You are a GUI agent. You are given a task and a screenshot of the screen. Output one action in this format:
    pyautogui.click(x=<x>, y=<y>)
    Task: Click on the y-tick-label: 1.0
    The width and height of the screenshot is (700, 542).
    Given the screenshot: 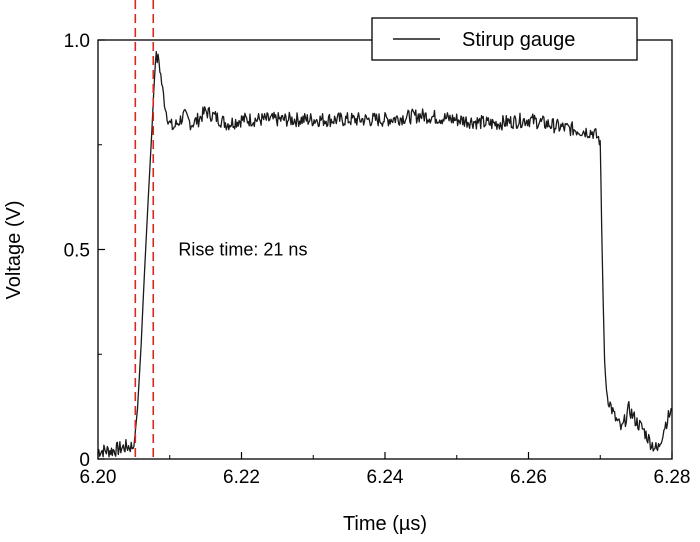 What is the action you would take?
    pyautogui.click(x=77, y=41)
    